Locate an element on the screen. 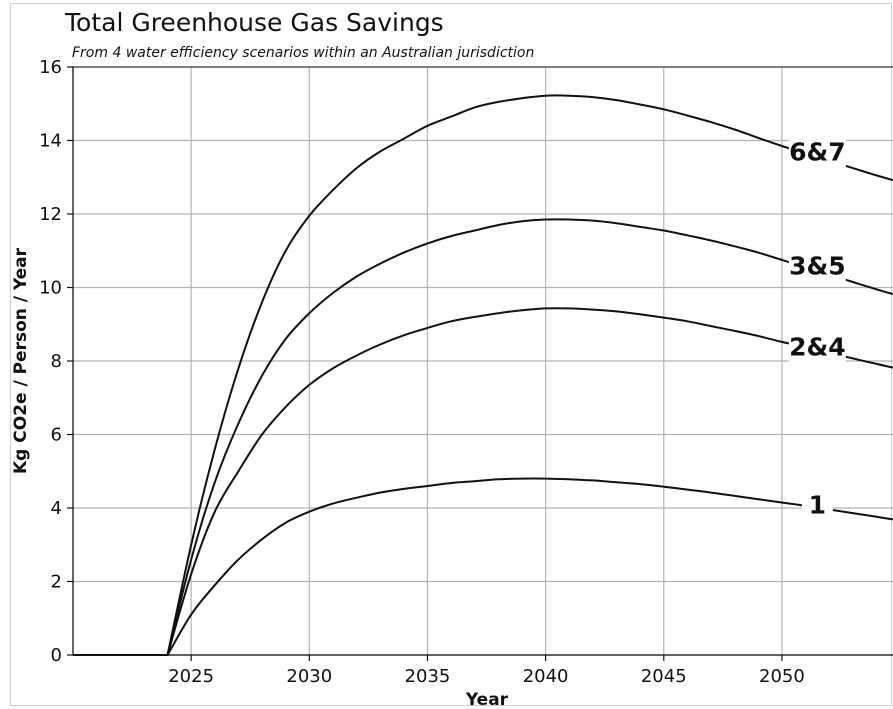 This screenshot has height=709, width=893. y-tick-label-4: 4 is located at coordinates (56, 508).